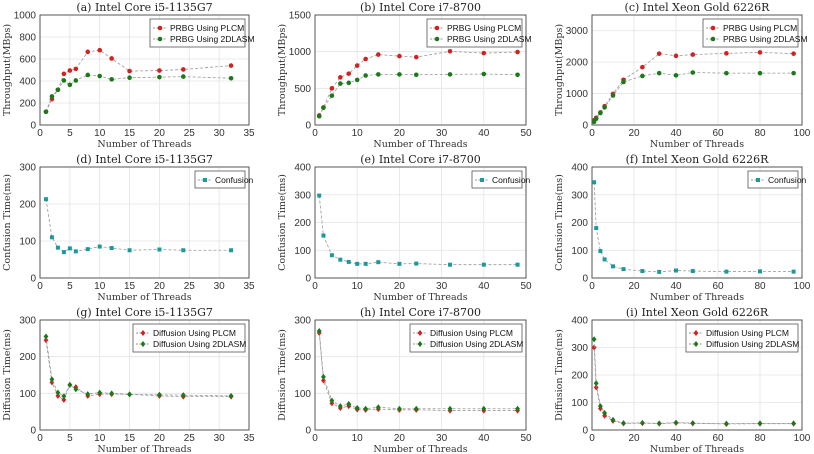 The height and width of the screenshot is (454, 814). Describe the element at coordinates (418, 230) in the screenshot. I see `series-line` at that location.